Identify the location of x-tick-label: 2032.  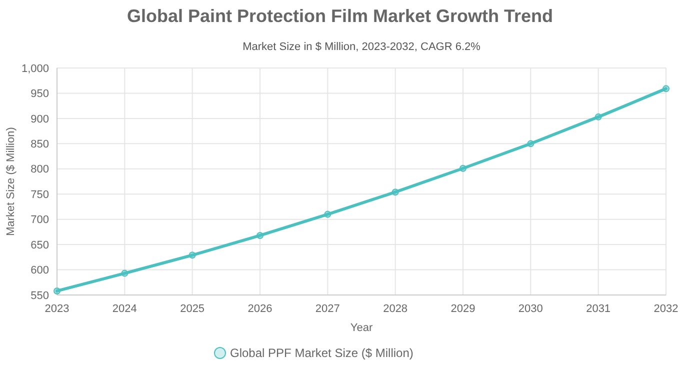
(666, 309).